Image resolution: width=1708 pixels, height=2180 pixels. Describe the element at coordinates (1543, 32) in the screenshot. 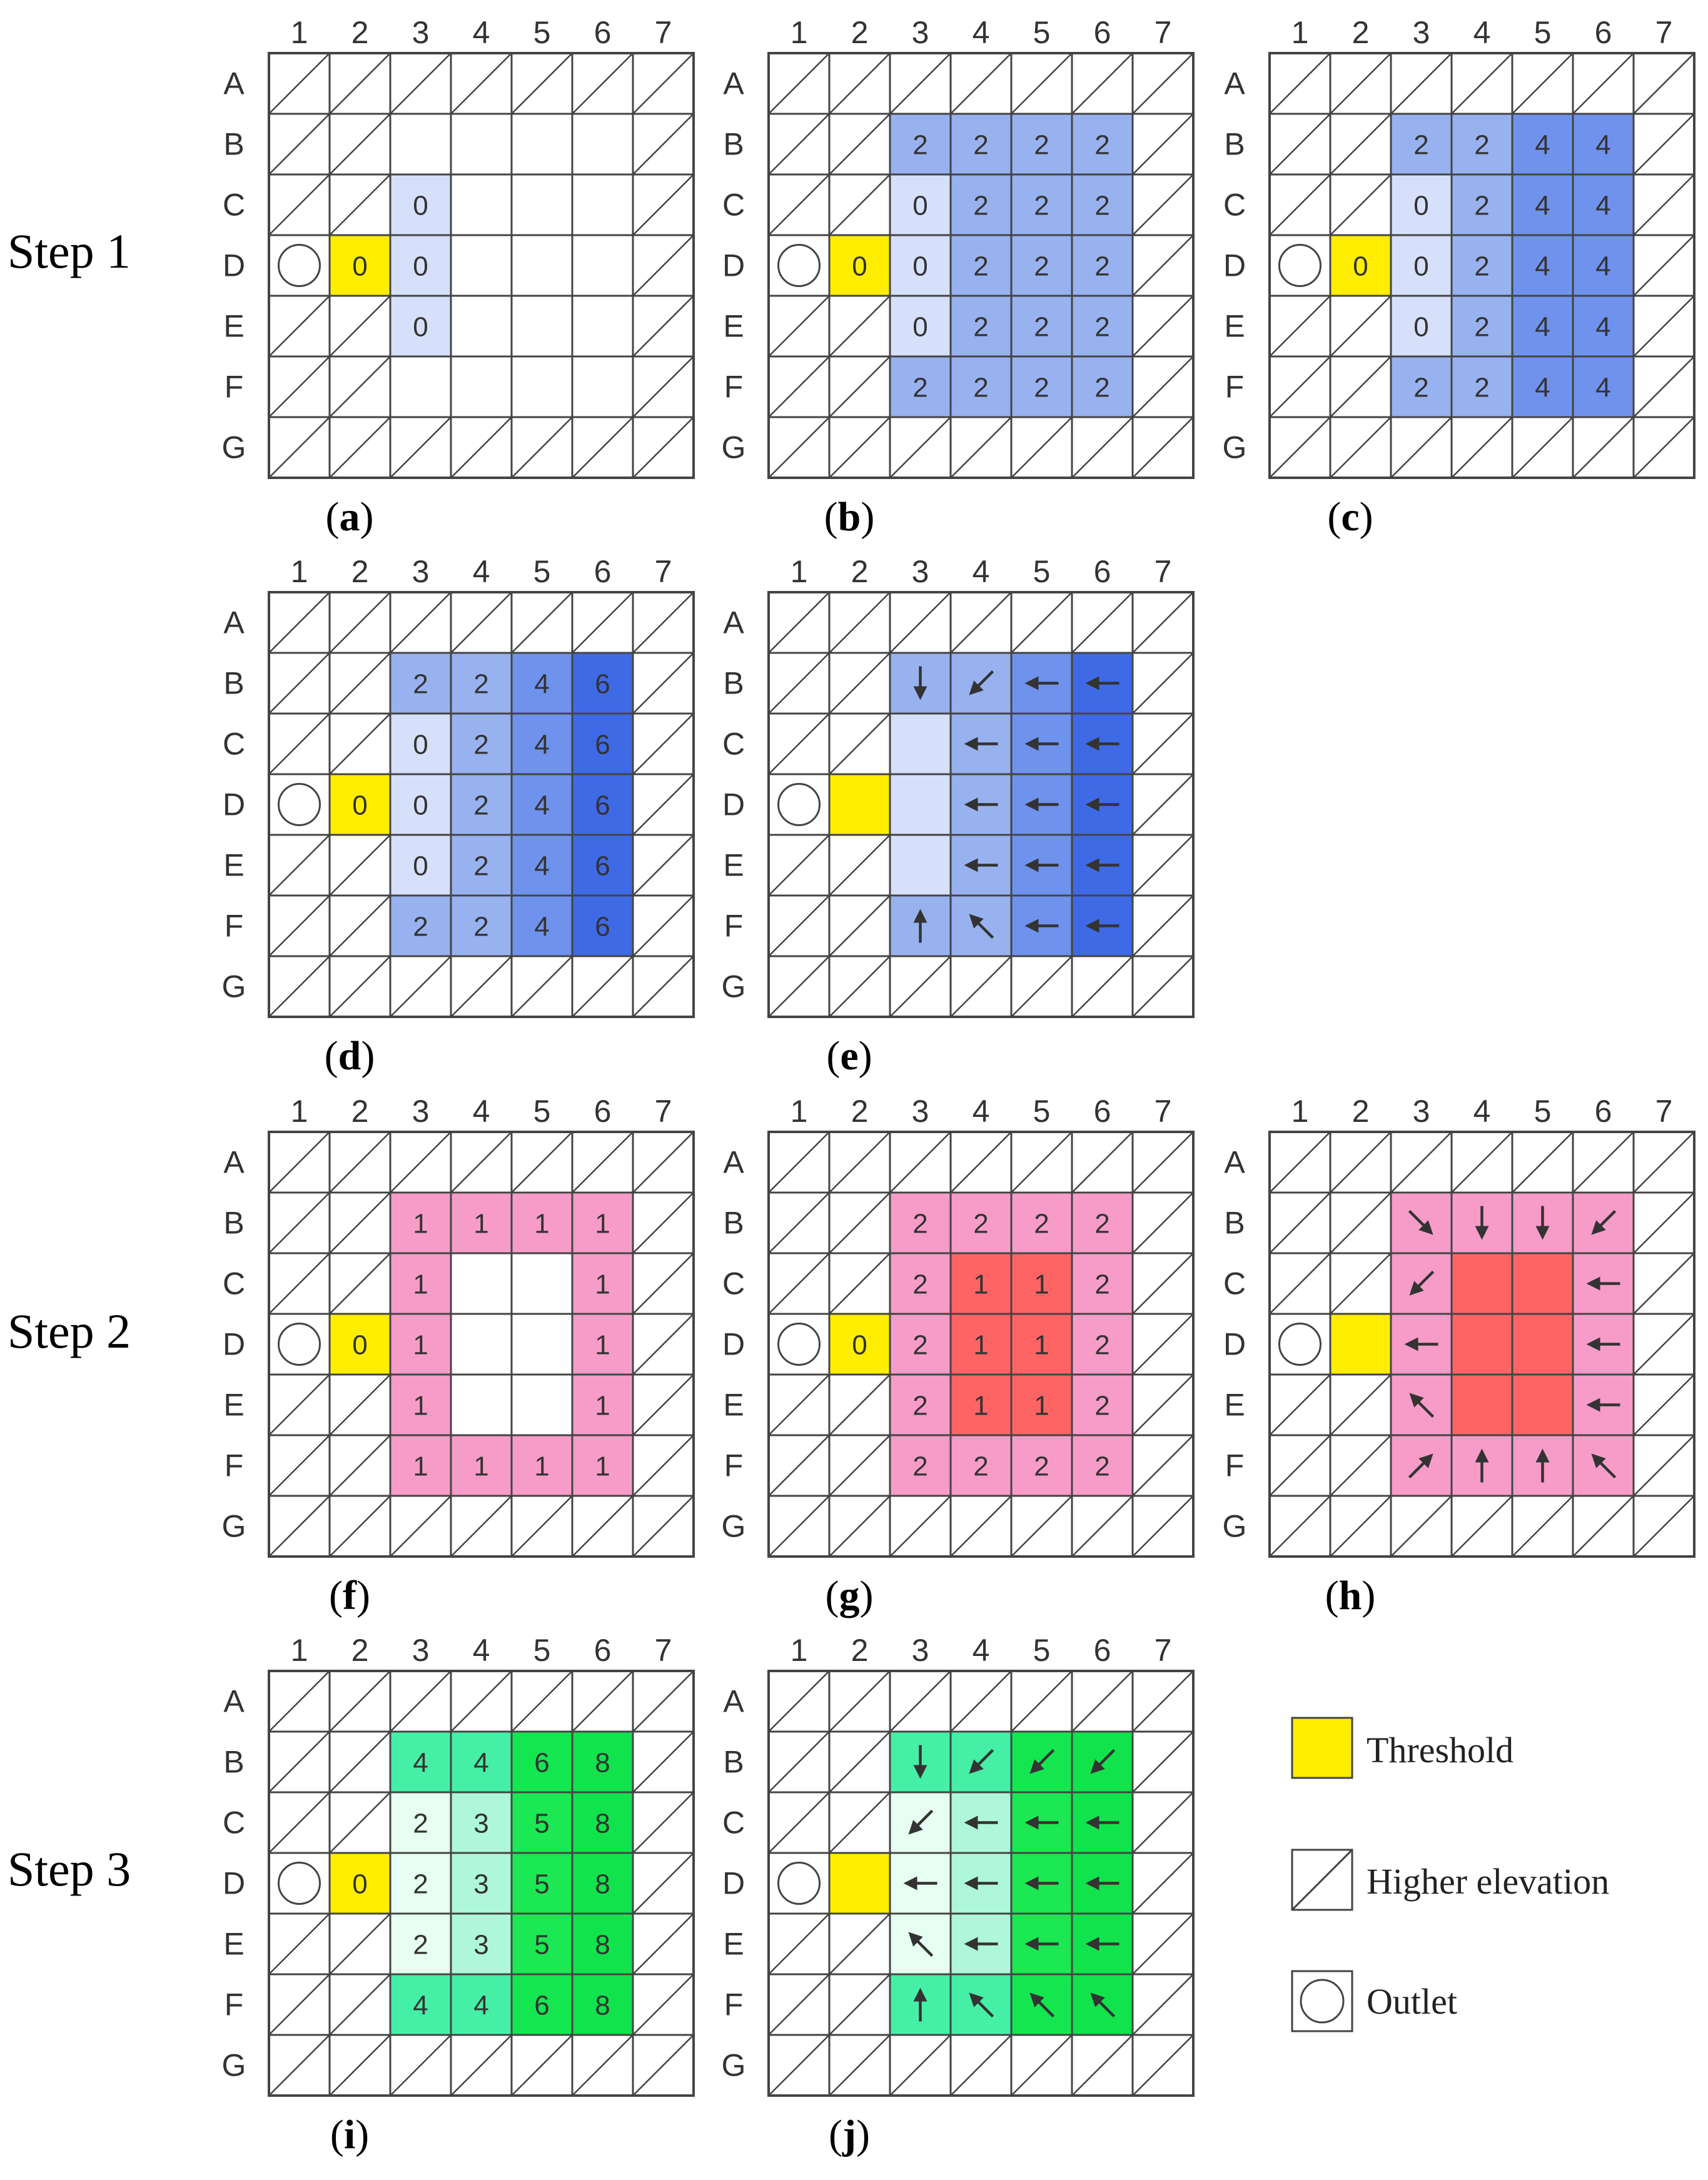

I see `column-label: 5` at that location.